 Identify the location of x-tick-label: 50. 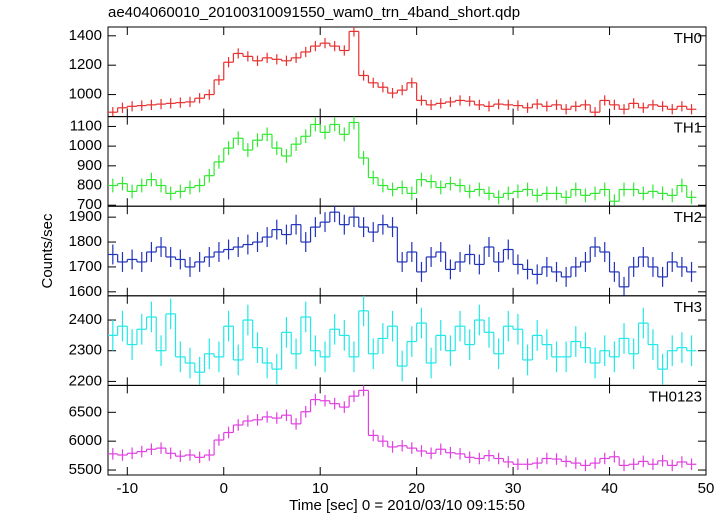
(706, 488).